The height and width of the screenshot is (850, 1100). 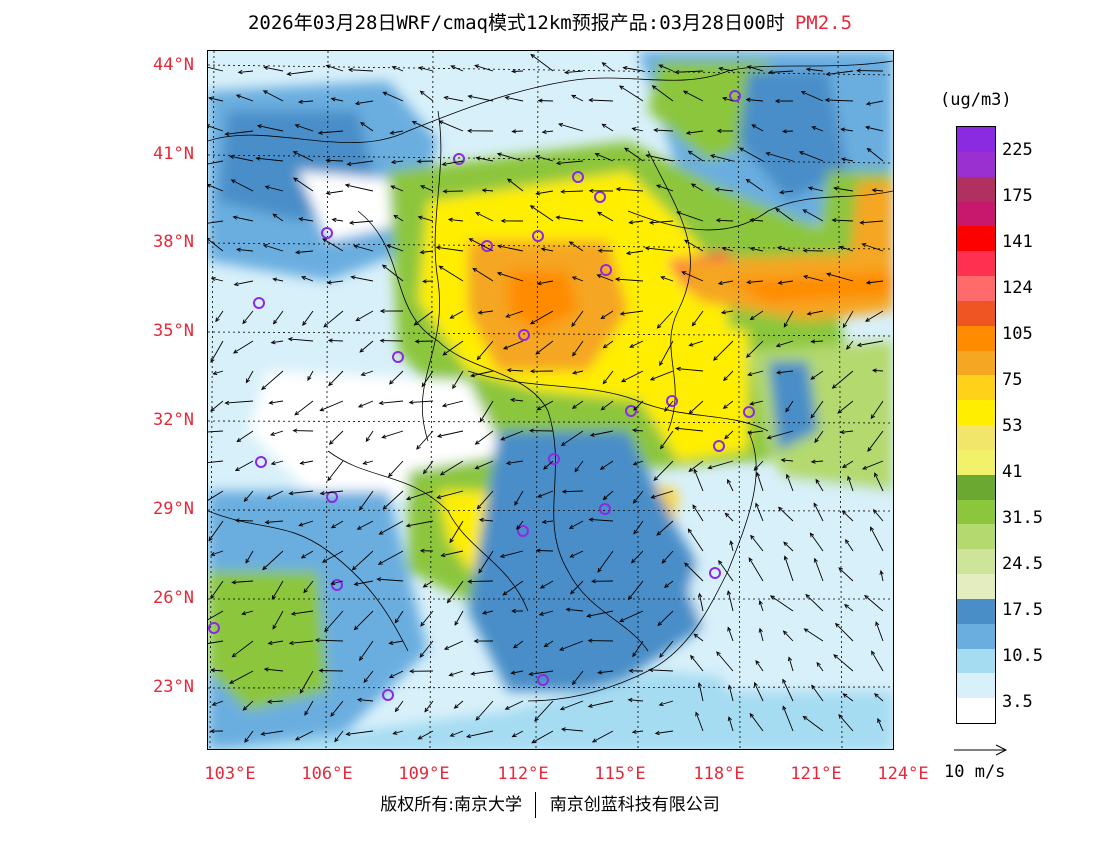 What do you see at coordinates (261, 462) in the screenshot?
I see `city-q` at bounding box center [261, 462].